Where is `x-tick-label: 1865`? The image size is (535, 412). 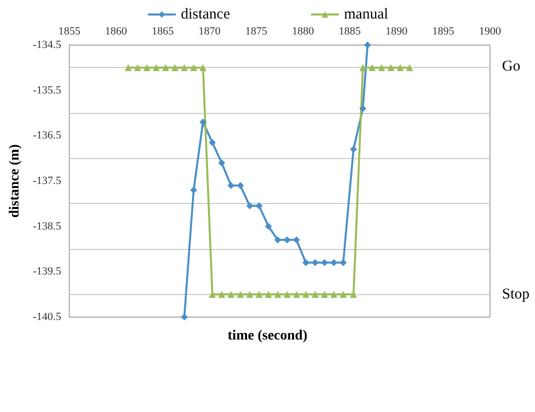 x-tick-label: 1865 is located at coordinates (163, 32).